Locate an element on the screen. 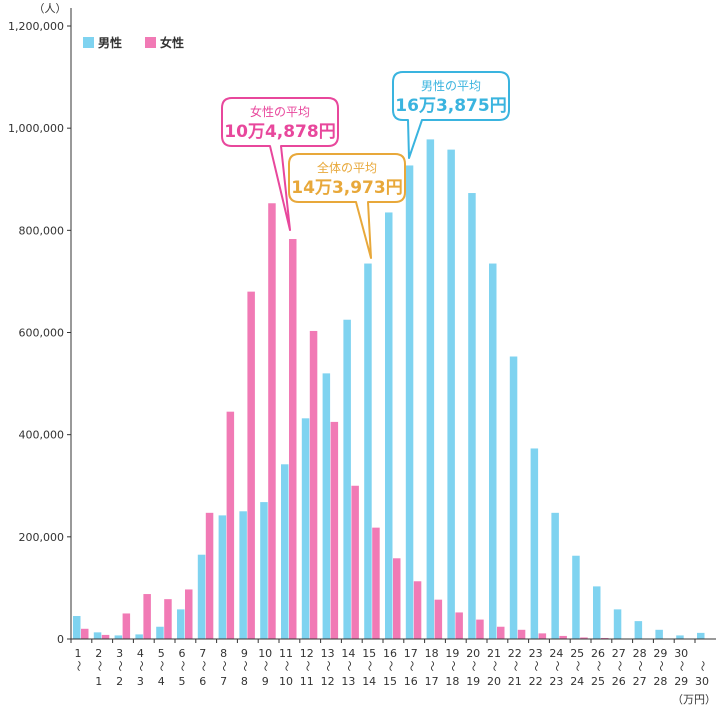 This screenshot has width=720, height=708. x-tick-label-top: 13 is located at coordinates (328, 653).